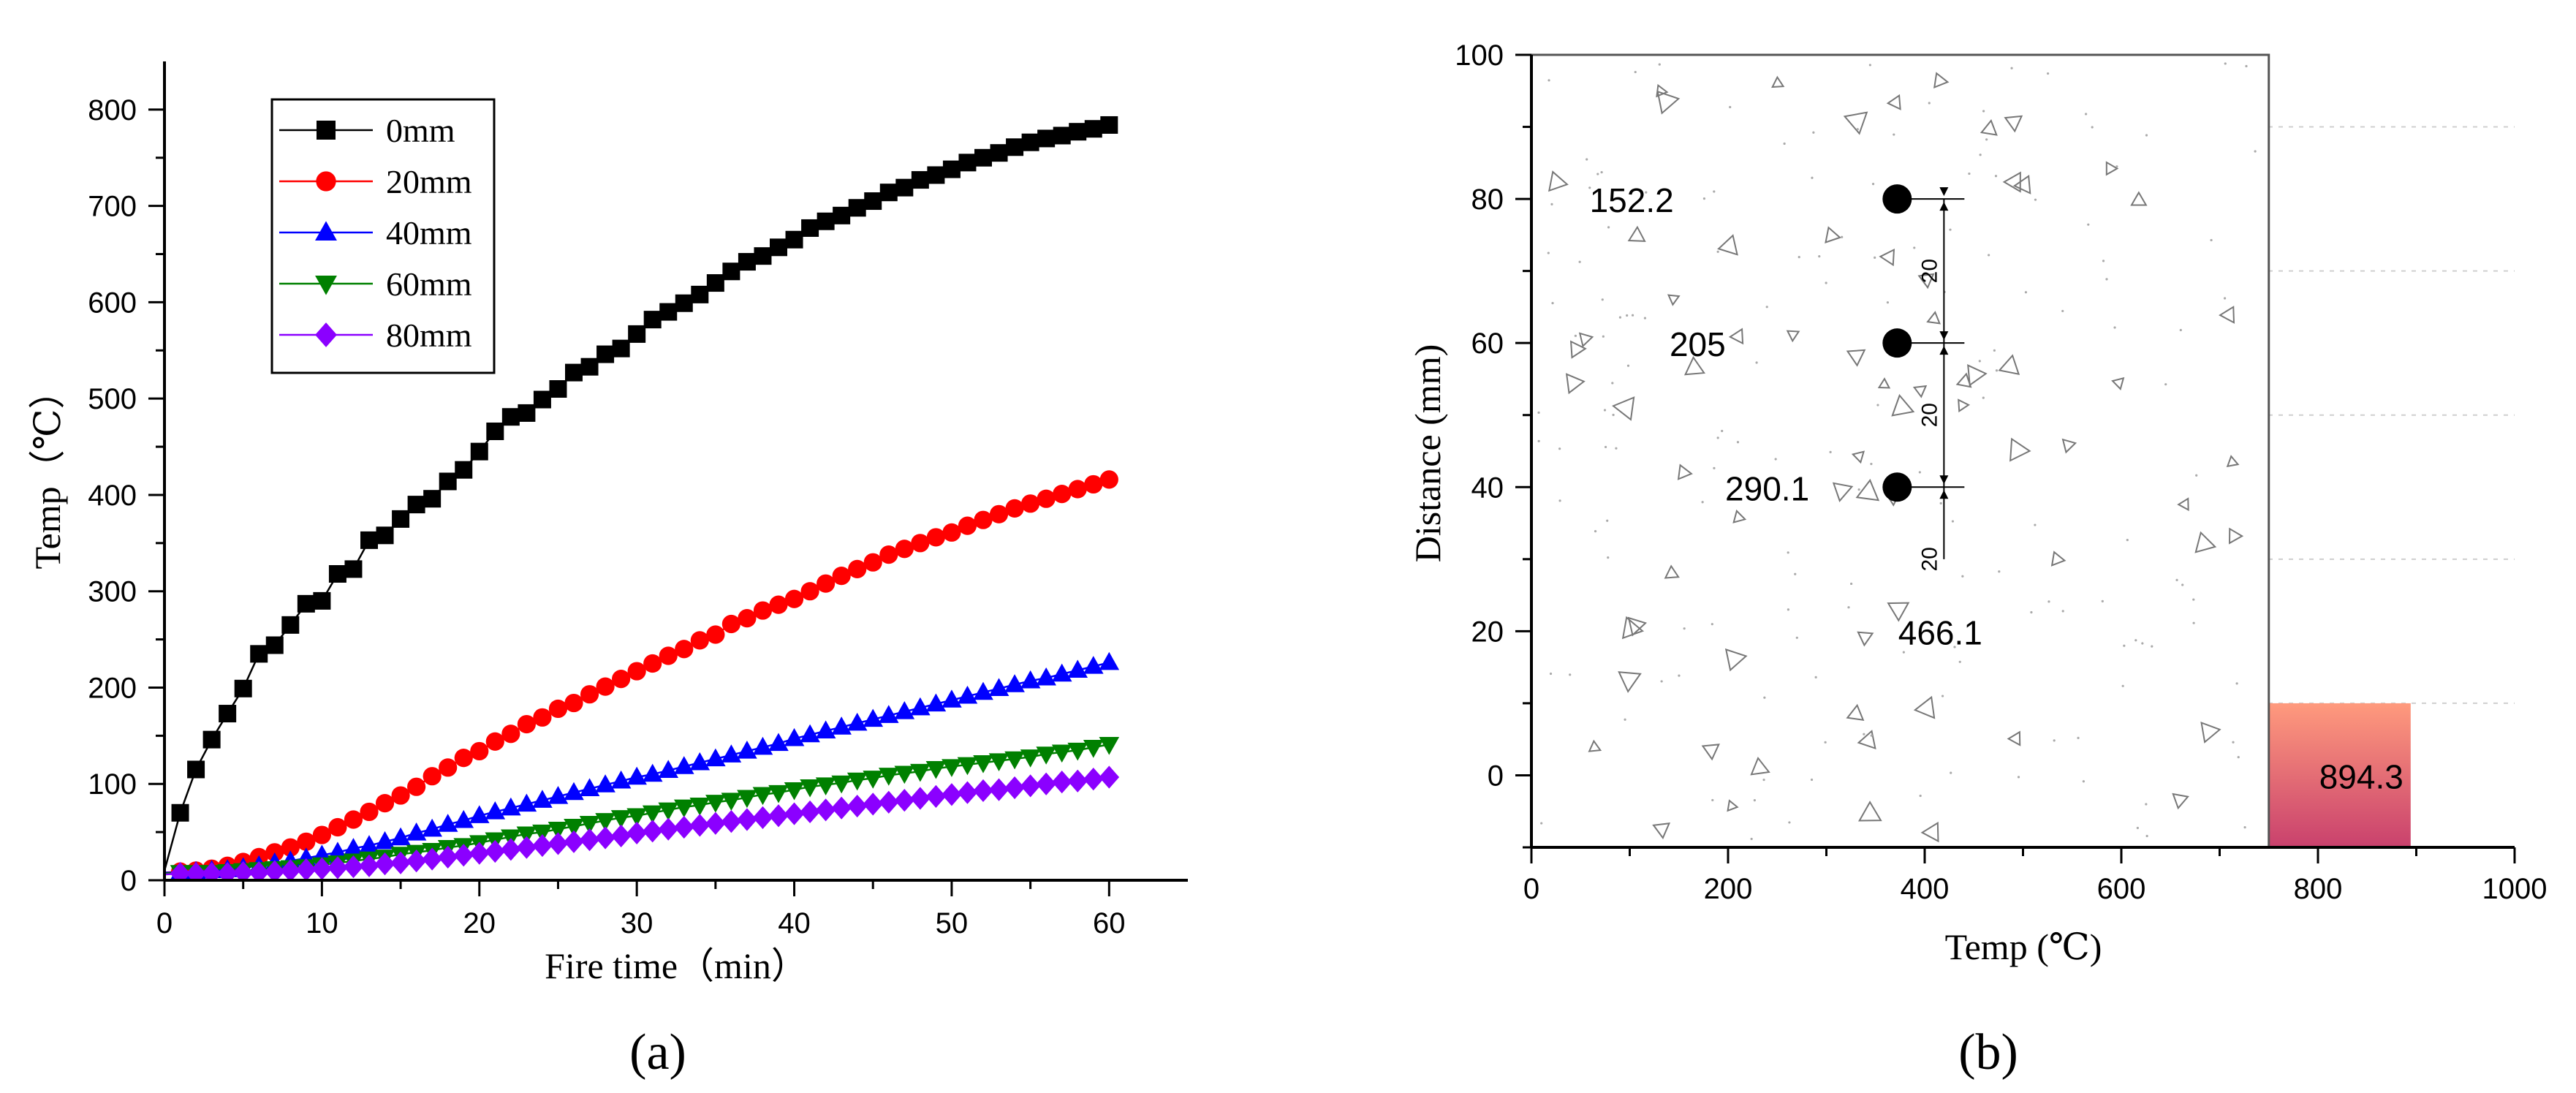 This screenshot has width=2576, height=1093. Describe the element at coordinates (1479, 415) in the screenshot. I see `panel-b-y-tick-labels: 0 20 40 60 80 100` at that location.